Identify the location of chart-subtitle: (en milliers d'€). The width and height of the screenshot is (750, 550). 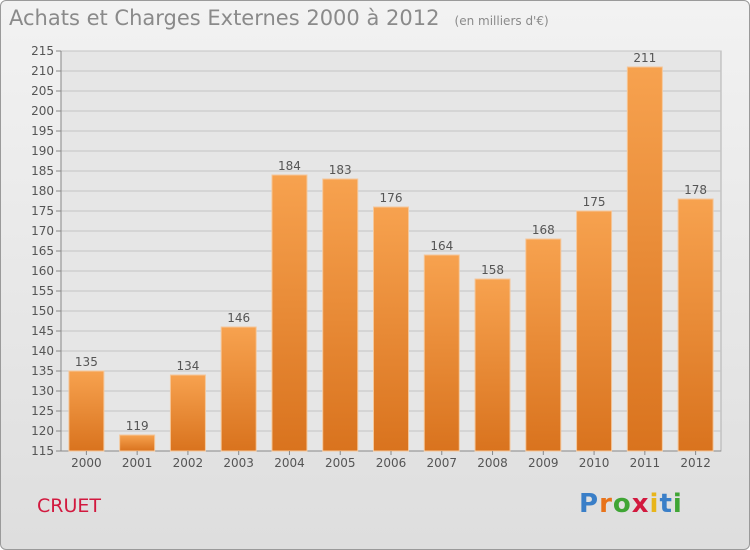
(501, 21).